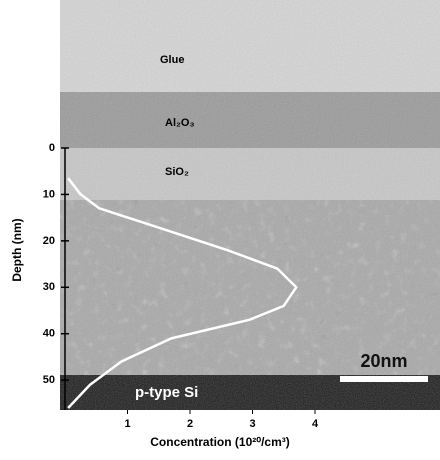 This screenshot has width=440, height=460. I want to click on y-tick-label: 50, so click(49, 380).